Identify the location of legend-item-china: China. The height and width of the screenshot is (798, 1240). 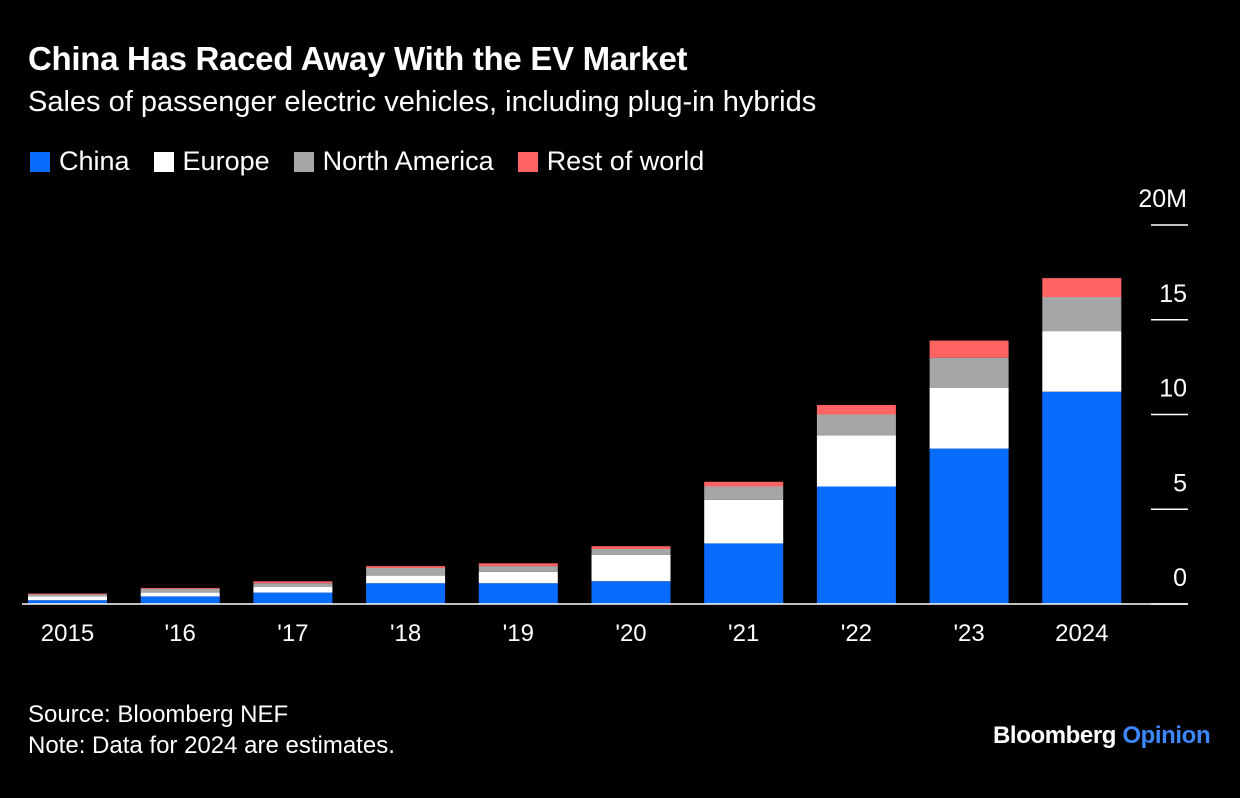
(80, 161).